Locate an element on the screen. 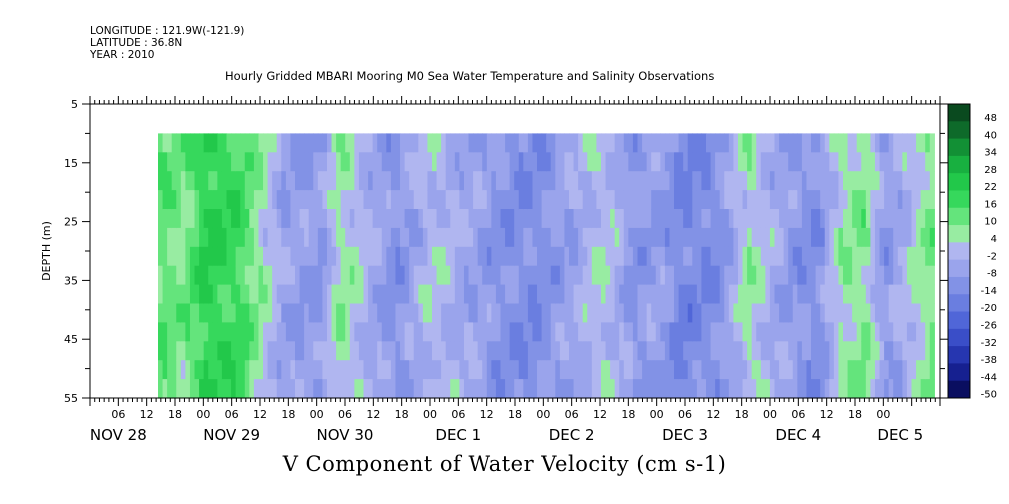 The width and height of the screenshot is (1009, 504). x-day-label: DEC 4 is located at coordinates (798, 435).